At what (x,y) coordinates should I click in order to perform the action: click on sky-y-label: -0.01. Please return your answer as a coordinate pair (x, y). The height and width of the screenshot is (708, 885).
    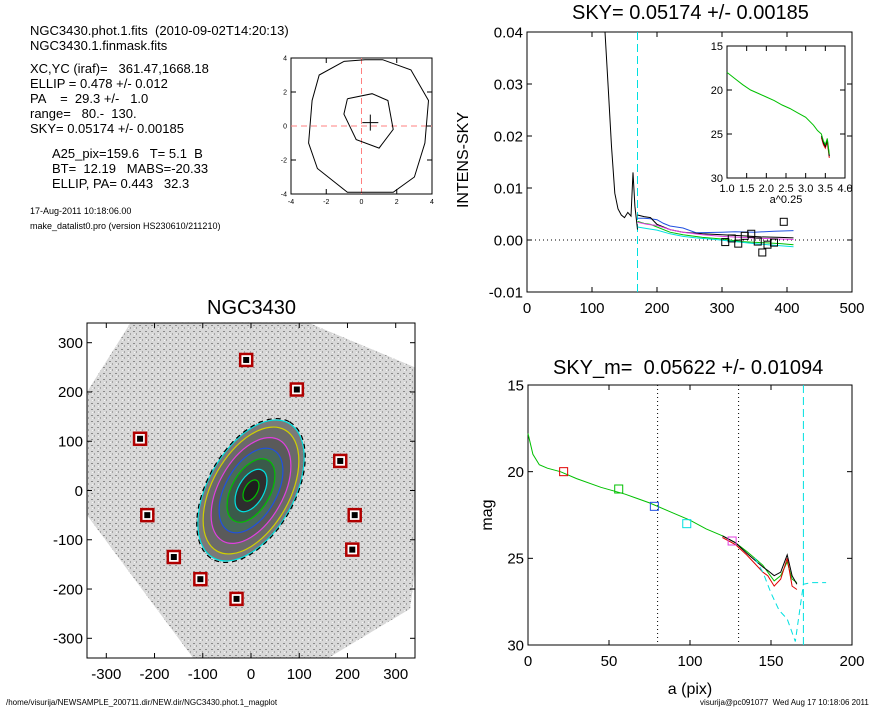
    Looking at the image, I should click on (506, 292).